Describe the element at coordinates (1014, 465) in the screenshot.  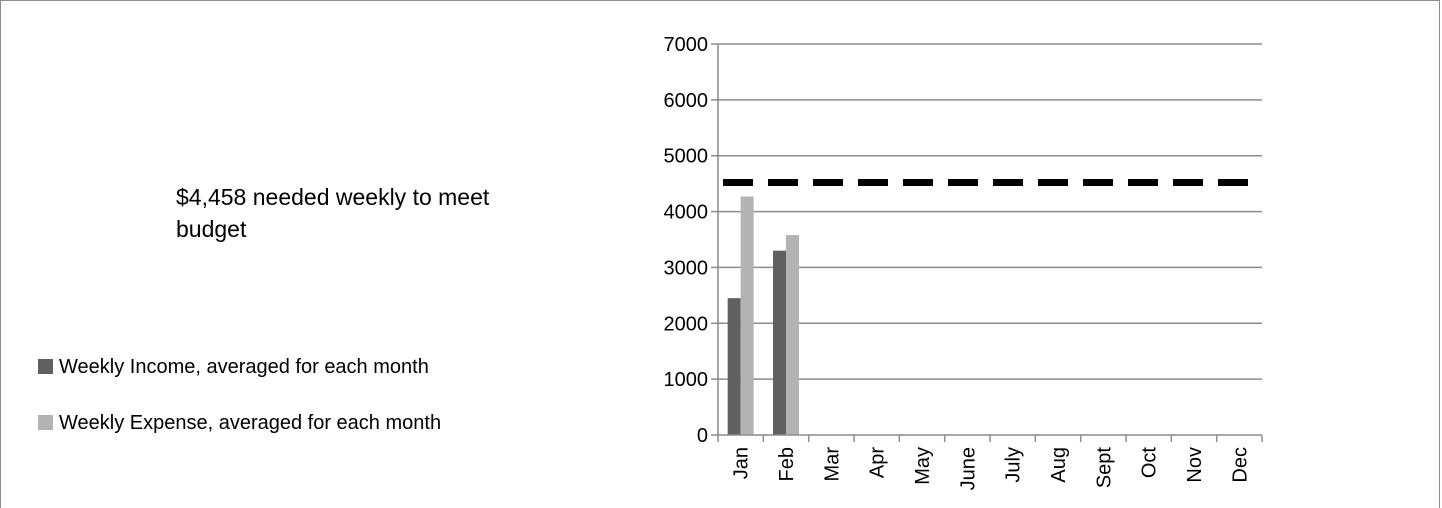
I see `x-tick-label-july: July` at that location.